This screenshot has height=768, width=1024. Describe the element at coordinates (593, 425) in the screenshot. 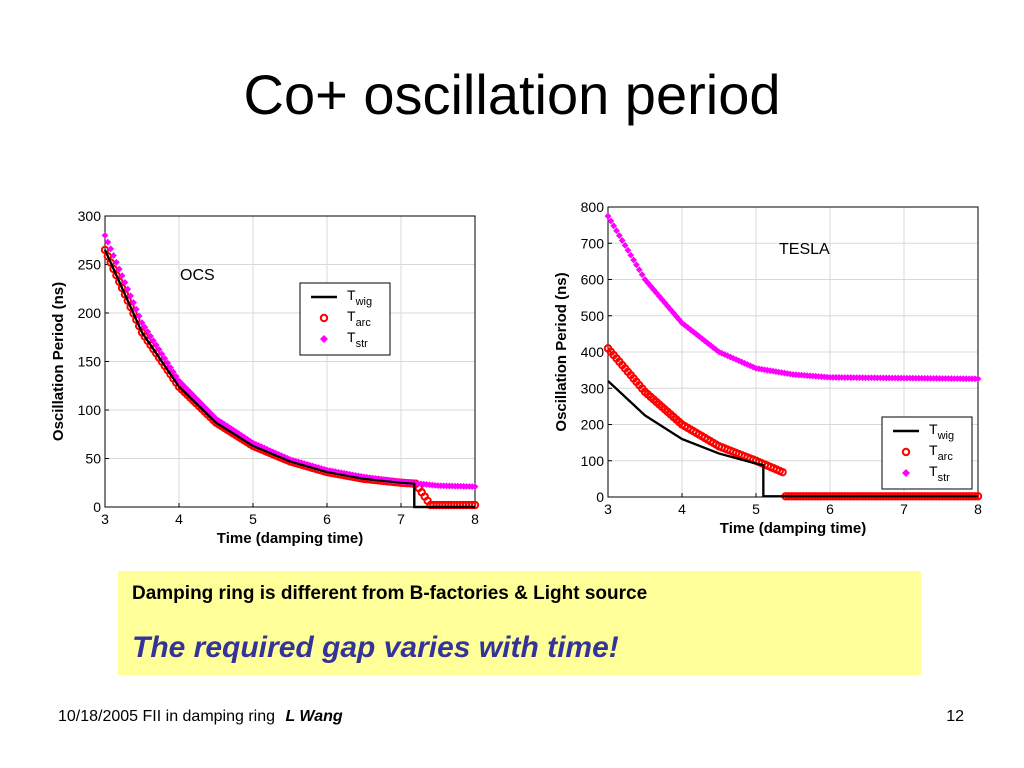

I see `y-tick-label: 200` at that location.